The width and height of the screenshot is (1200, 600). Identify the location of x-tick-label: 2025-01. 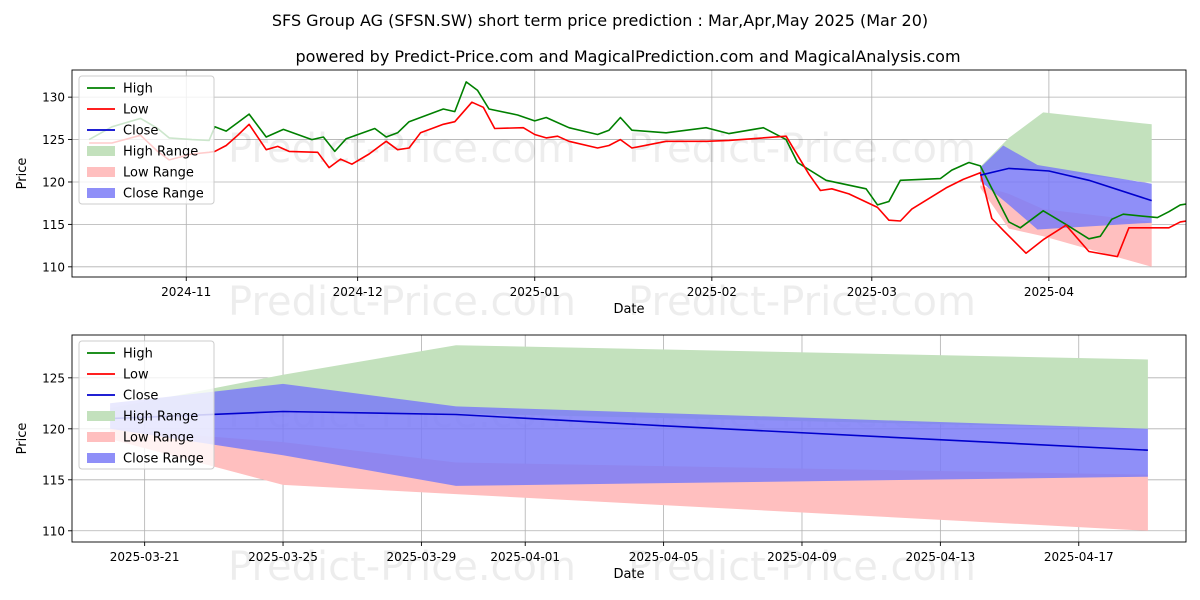
(535, 292).